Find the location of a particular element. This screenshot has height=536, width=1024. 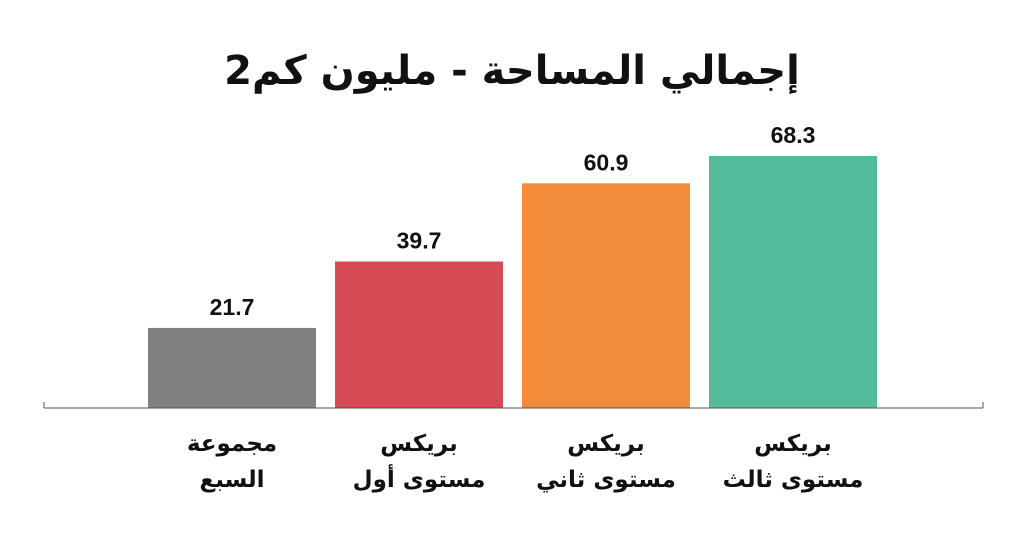

chart-title: إجمالي المساحة - مليون كم2 is located at coordinates (512, 71).